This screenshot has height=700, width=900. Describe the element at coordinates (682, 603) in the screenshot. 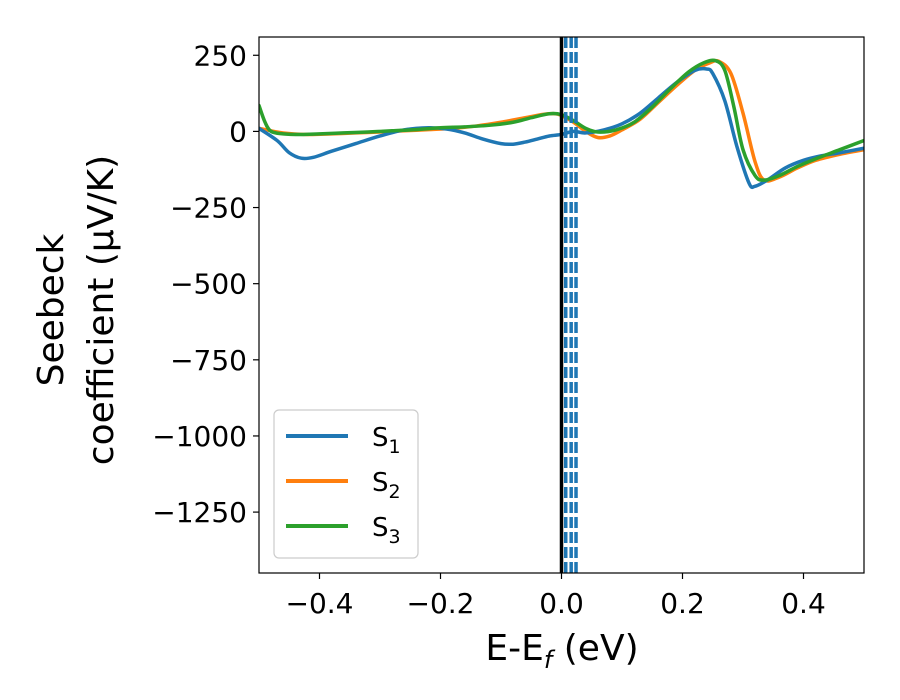

I see `x-tick-label: 0.2` at that location.